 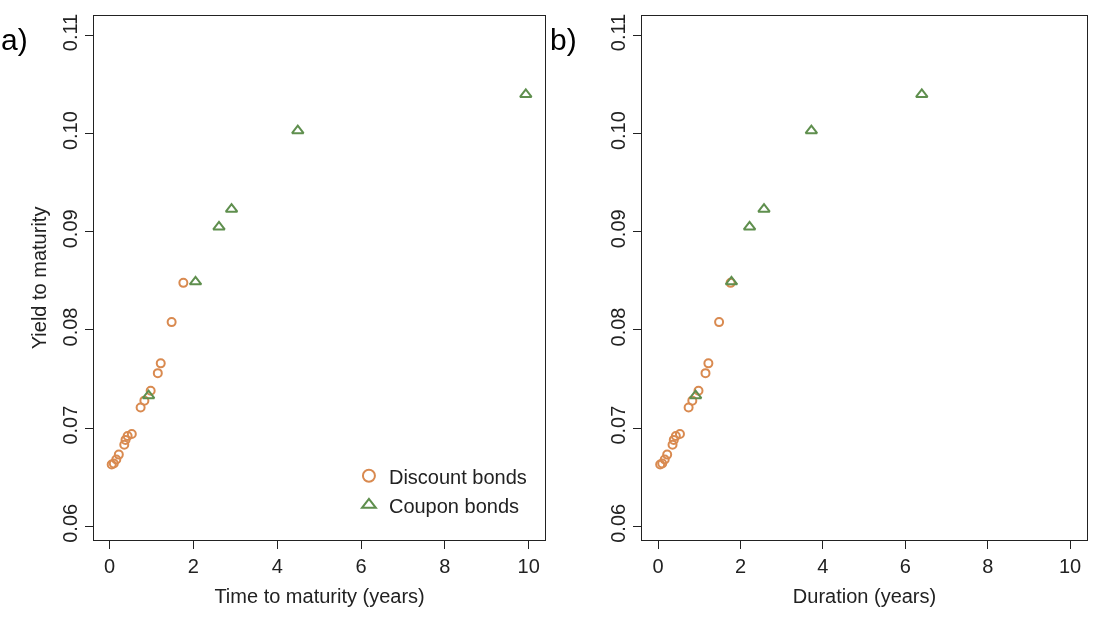 I want to click on y-axis-title: Yield to maturity, so click(x=39, y=278).